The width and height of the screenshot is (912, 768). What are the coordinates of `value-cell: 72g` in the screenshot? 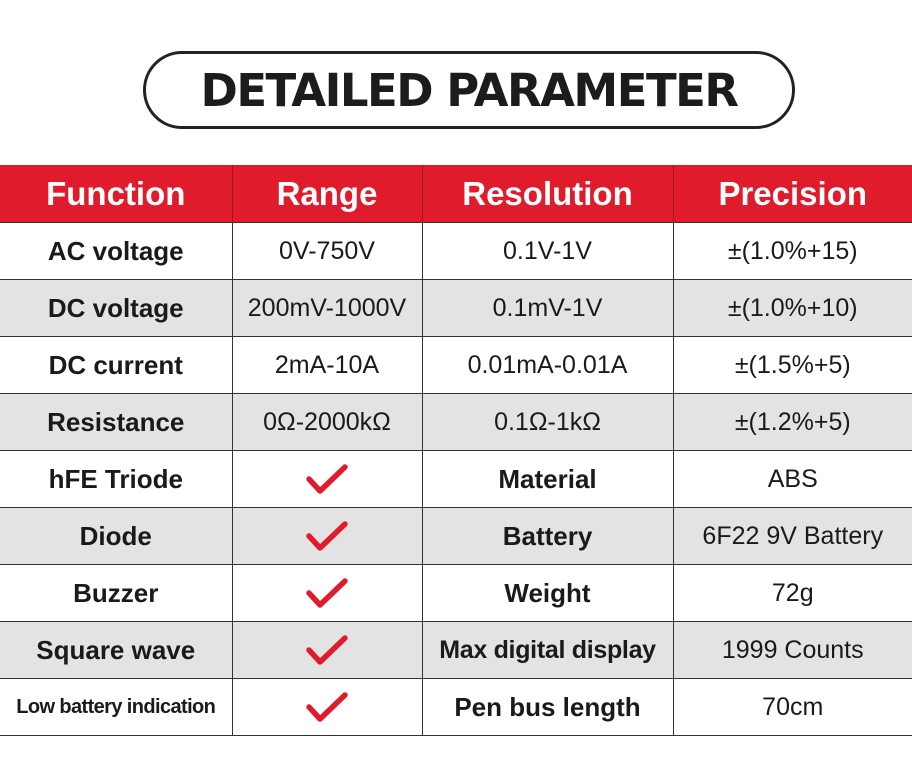 It's located at (792, 593).